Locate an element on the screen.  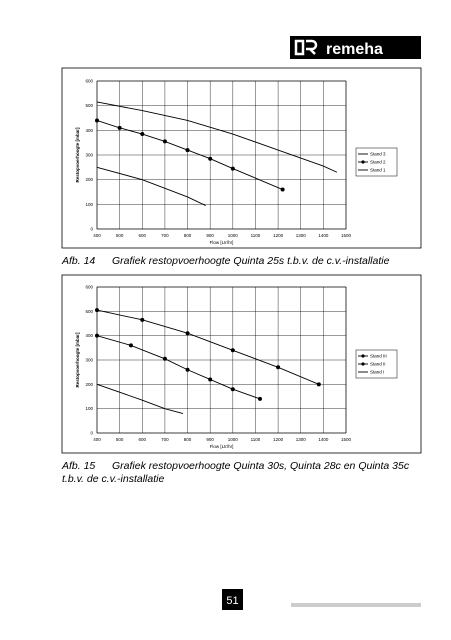
logo-box is located at coordinates (355, 47).